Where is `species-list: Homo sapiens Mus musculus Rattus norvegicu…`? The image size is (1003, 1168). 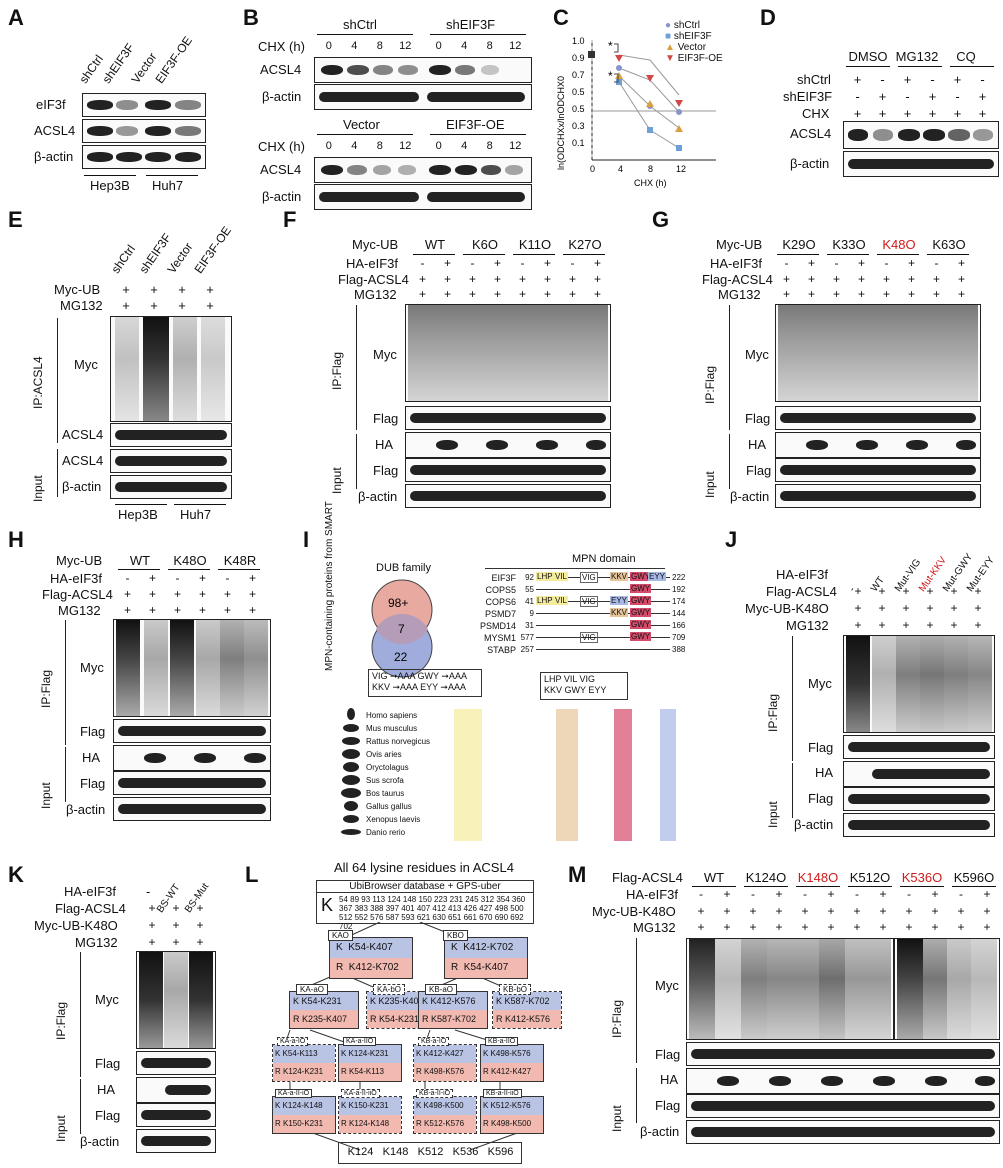 species-list: Homo sapiens Mus musculus Rattus norvegicu… is located at coordinates (398, 774).